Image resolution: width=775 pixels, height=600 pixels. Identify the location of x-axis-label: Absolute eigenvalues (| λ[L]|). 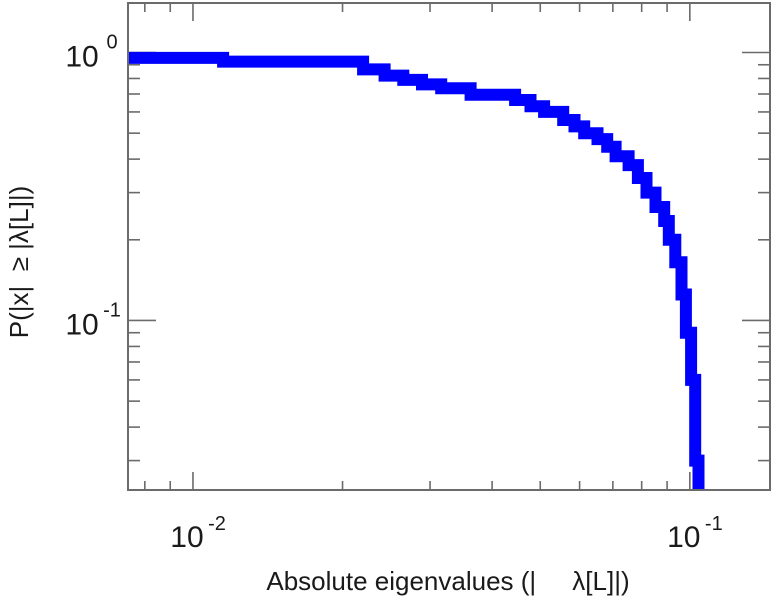
(447, 581).